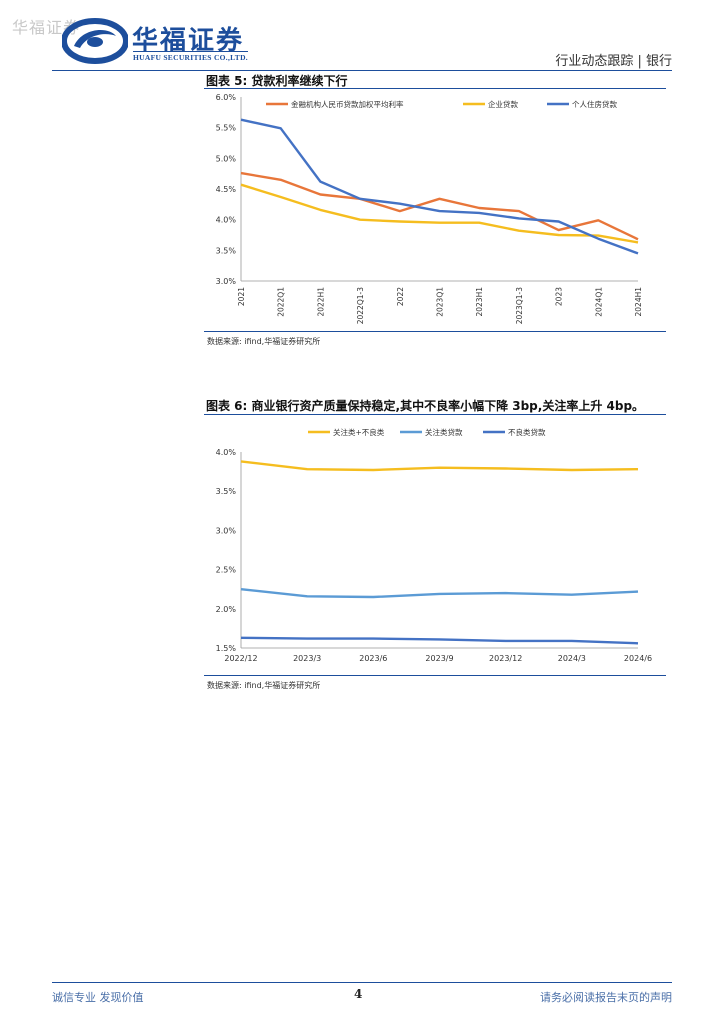 Image resolution: width=724 pixels, height=1024 pixels. Describe the element at coordinates (606, 997) in the screenshot. I see `footer-disclaimer: 请务必阅读报告末页的声明` at that location.